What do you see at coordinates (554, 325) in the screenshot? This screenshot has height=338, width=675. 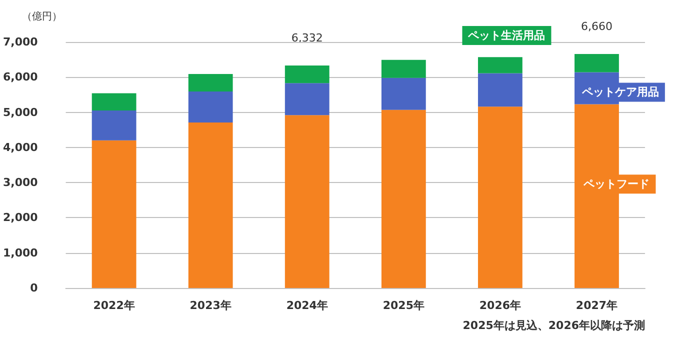 I see `text: 2025年は見込、2026年以降は予測` at bounding box center [554, 325].